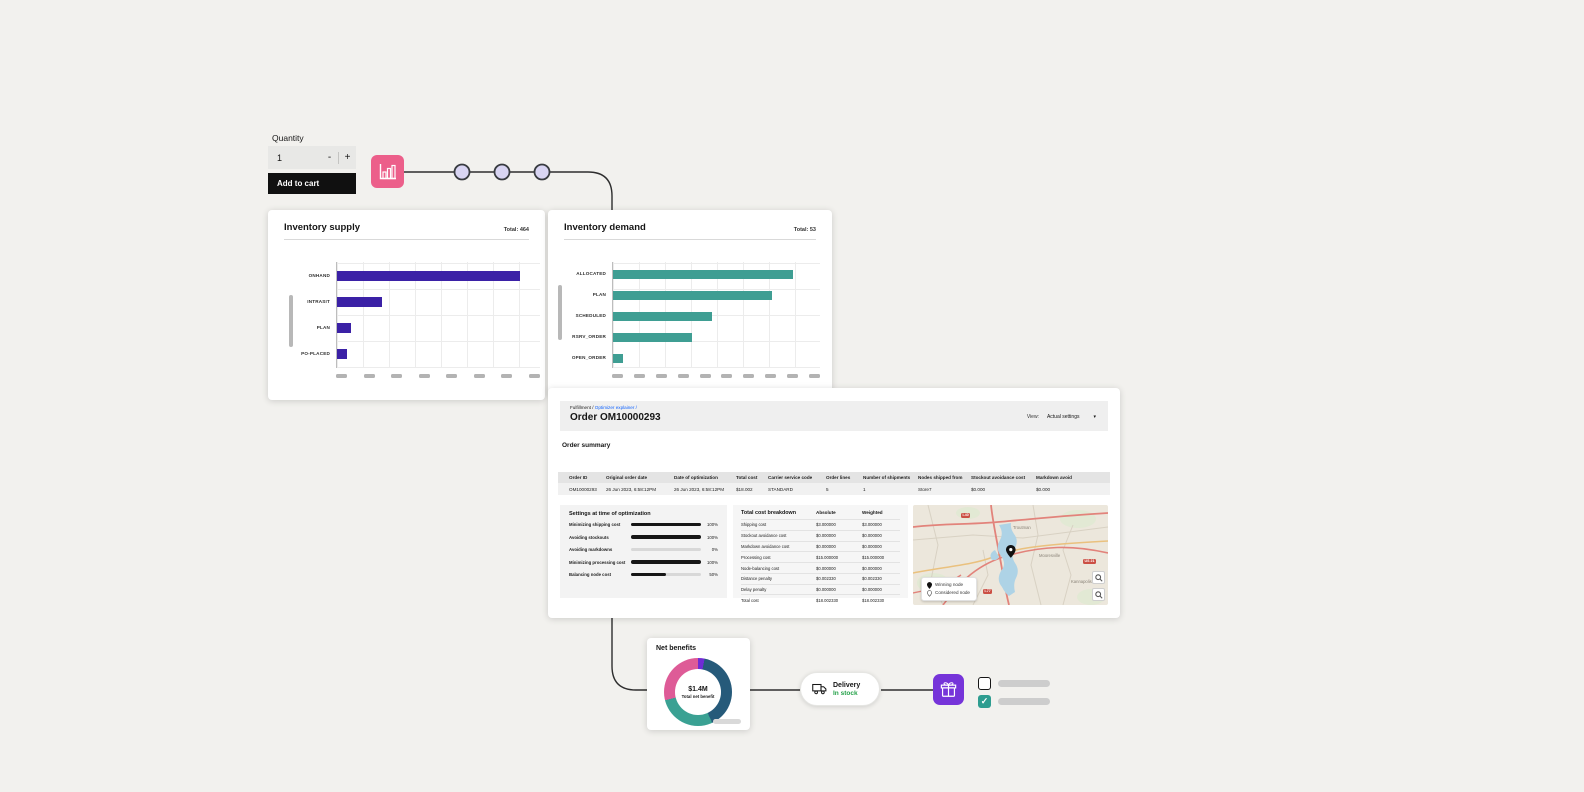 This screenshot has width=1584, height=792. I want to click on cost-row: Processing cost $15.000000 $15.000000, so click(820, 556).